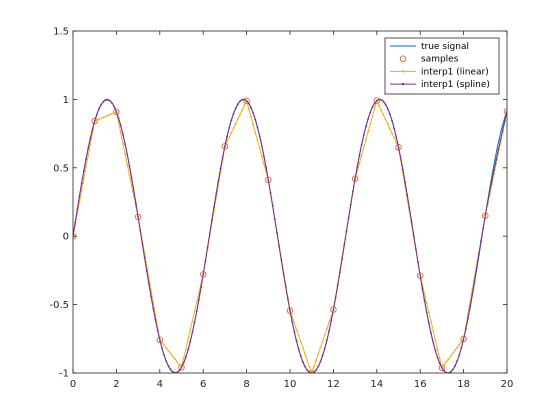  I want to click on x-tick-label: 12, so click(333, 384).